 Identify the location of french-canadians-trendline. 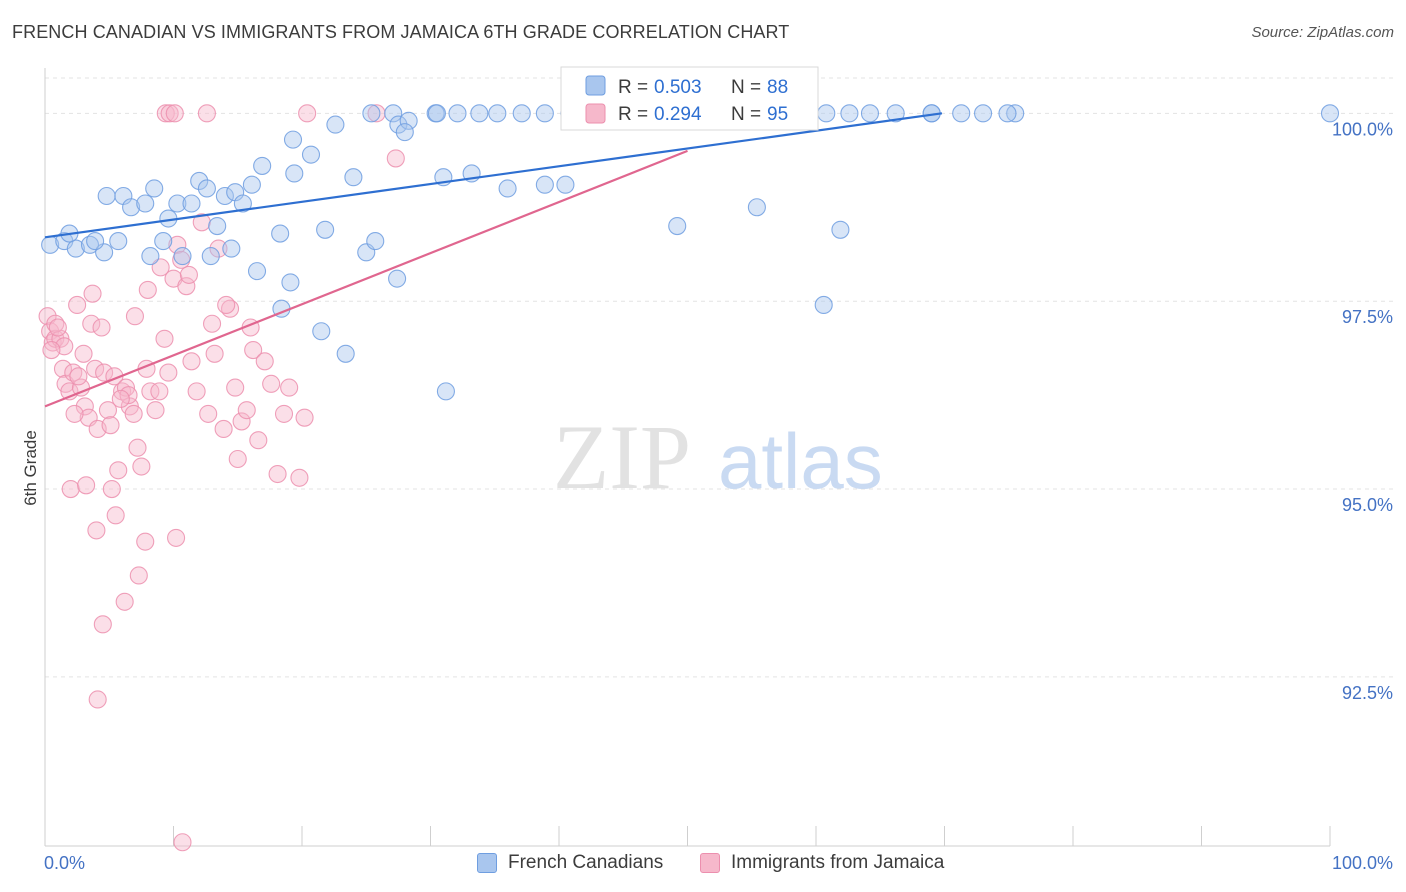
(493, 175).